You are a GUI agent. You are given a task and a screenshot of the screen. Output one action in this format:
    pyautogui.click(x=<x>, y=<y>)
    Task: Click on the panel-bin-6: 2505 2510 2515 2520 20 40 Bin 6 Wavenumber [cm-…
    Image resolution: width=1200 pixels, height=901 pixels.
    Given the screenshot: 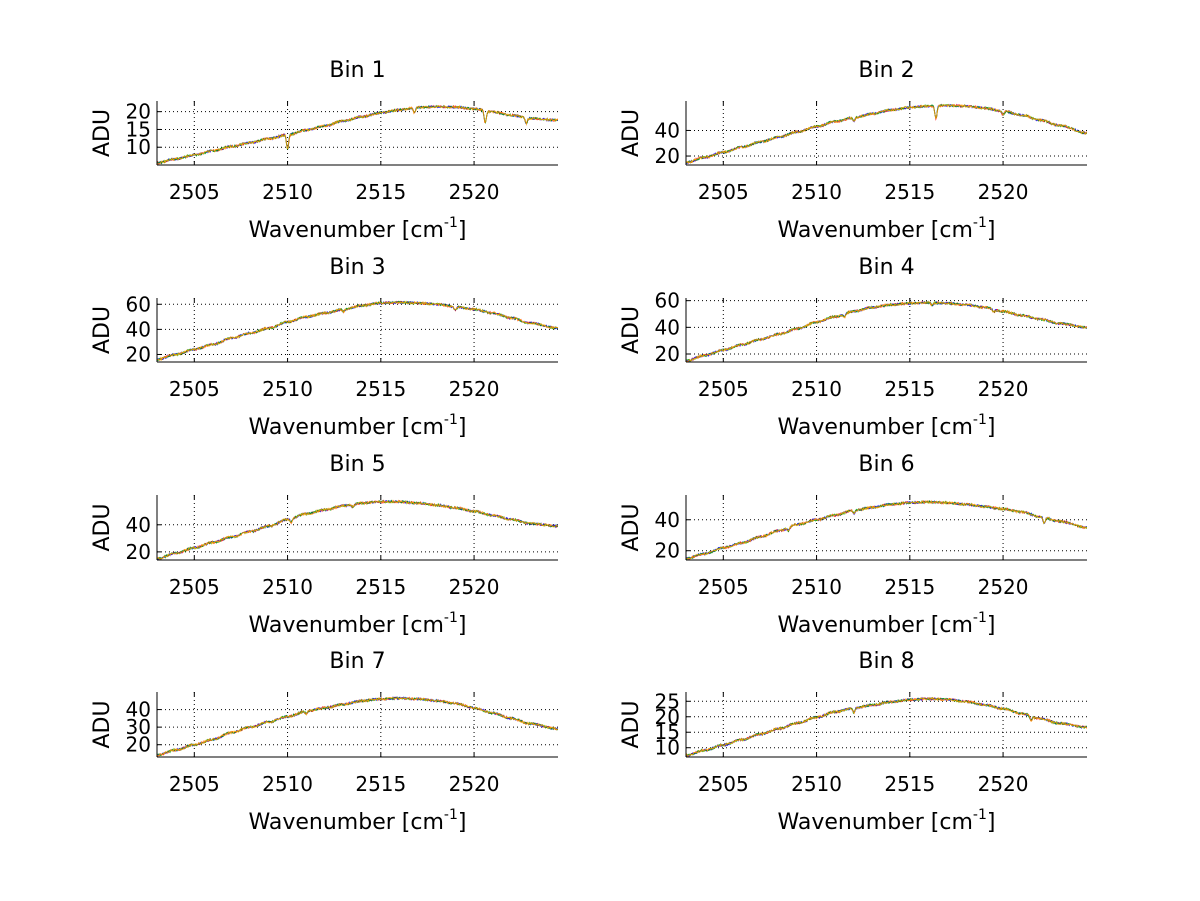 What is the action you would take?
    pyautogui.click(x=853, y=545)
    